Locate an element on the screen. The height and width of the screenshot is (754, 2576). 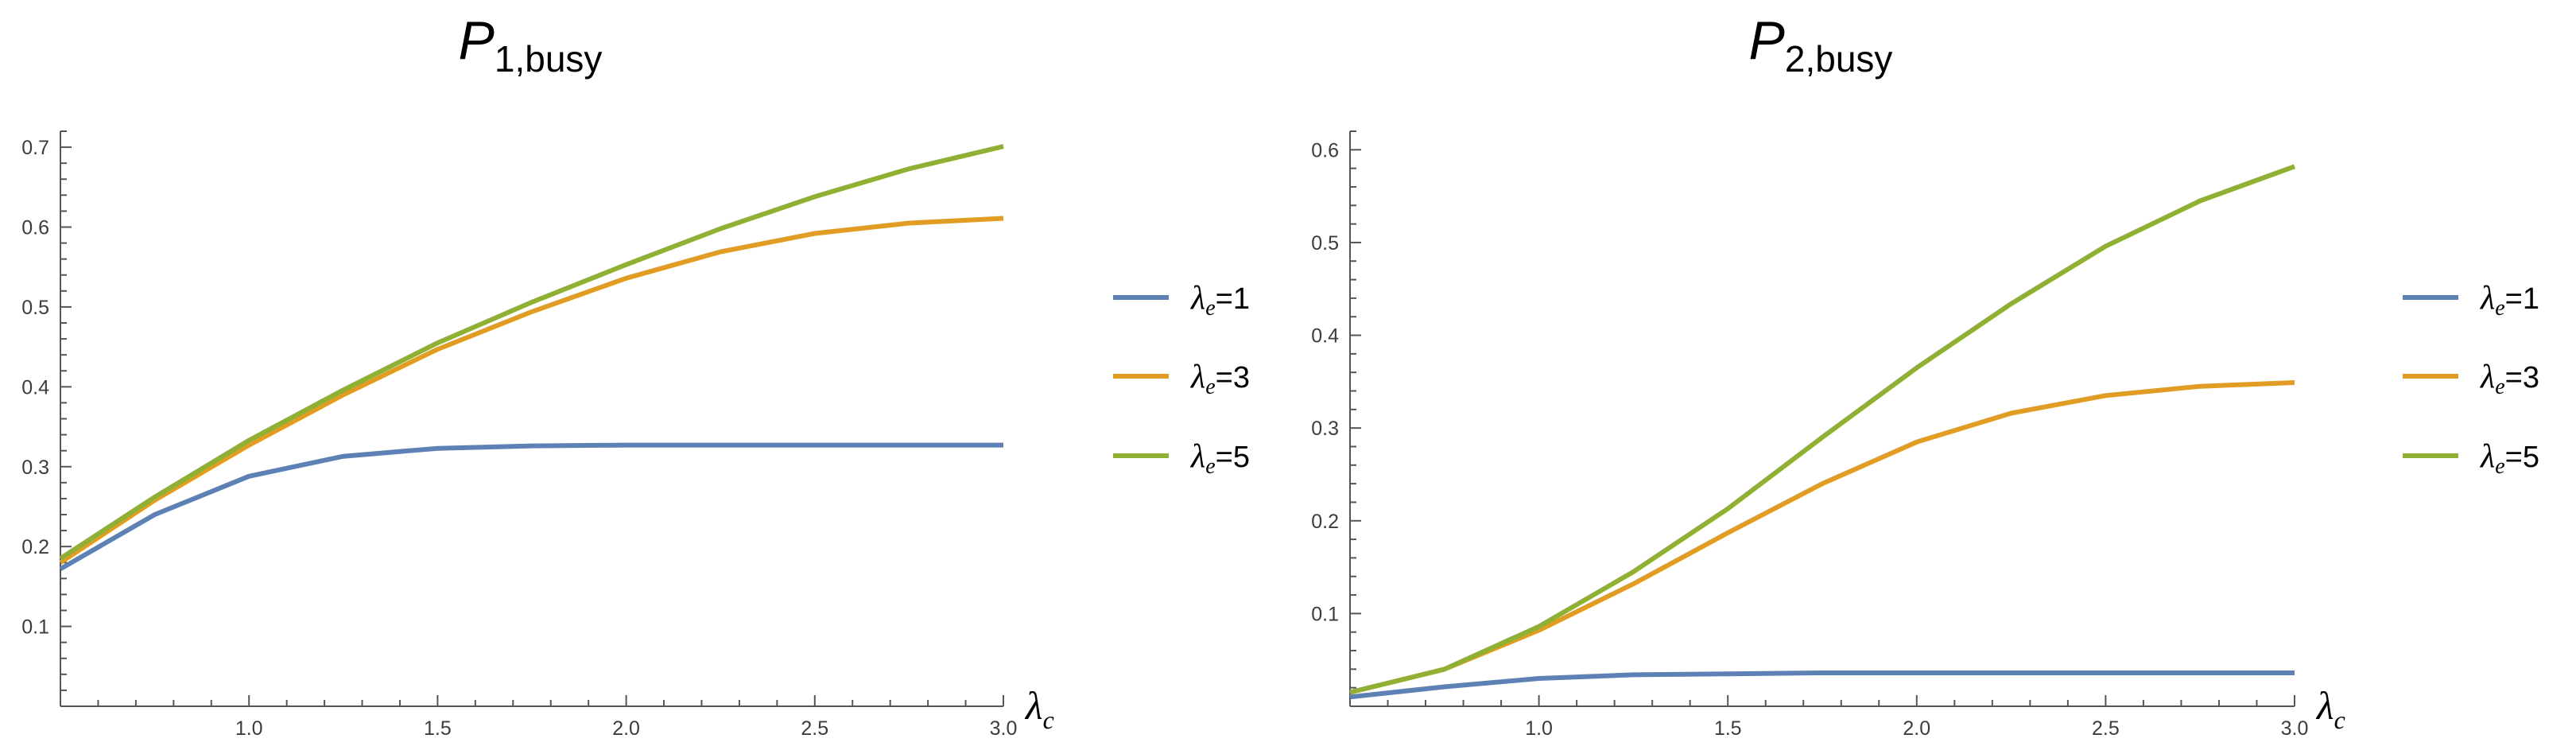
chart-title: P2,busy is located at coordinates (1821, 45).